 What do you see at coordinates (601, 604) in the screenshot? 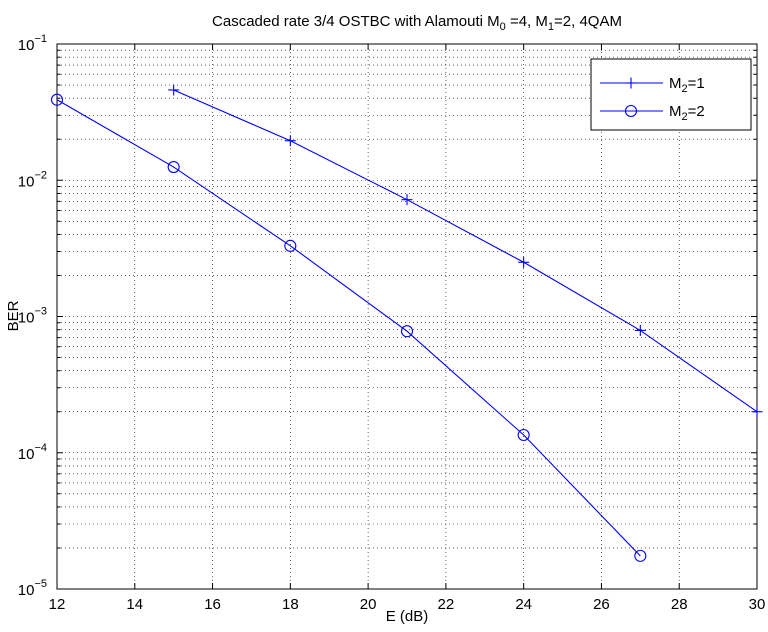
I see `x-tick-label: 26` at bounding box center [601, 604].